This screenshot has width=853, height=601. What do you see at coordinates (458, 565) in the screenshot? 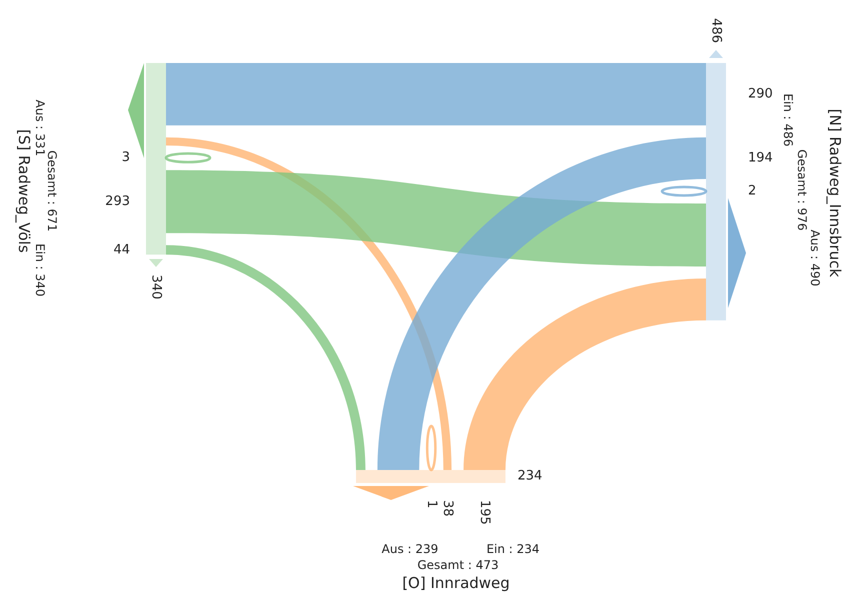
I see `text: Gesamt : 473` at bounding box center [458, 565].